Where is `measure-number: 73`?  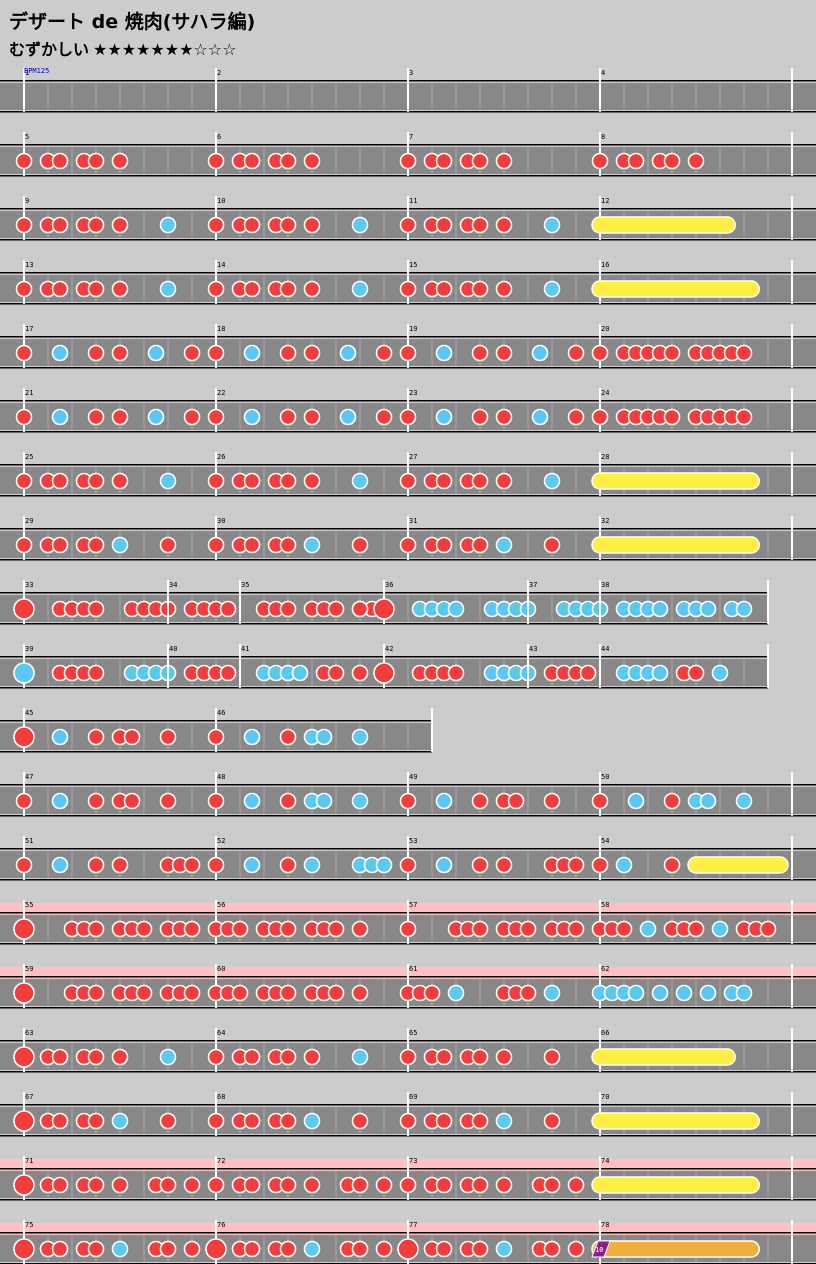
measure-number: 73 is located at coordinates (413, 1161).